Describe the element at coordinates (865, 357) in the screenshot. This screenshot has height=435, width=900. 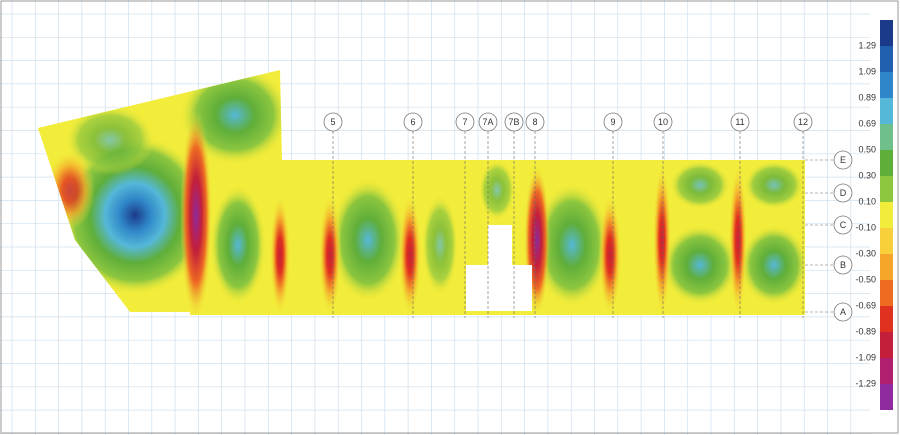
I see `legend-label: -1.09` at that location.